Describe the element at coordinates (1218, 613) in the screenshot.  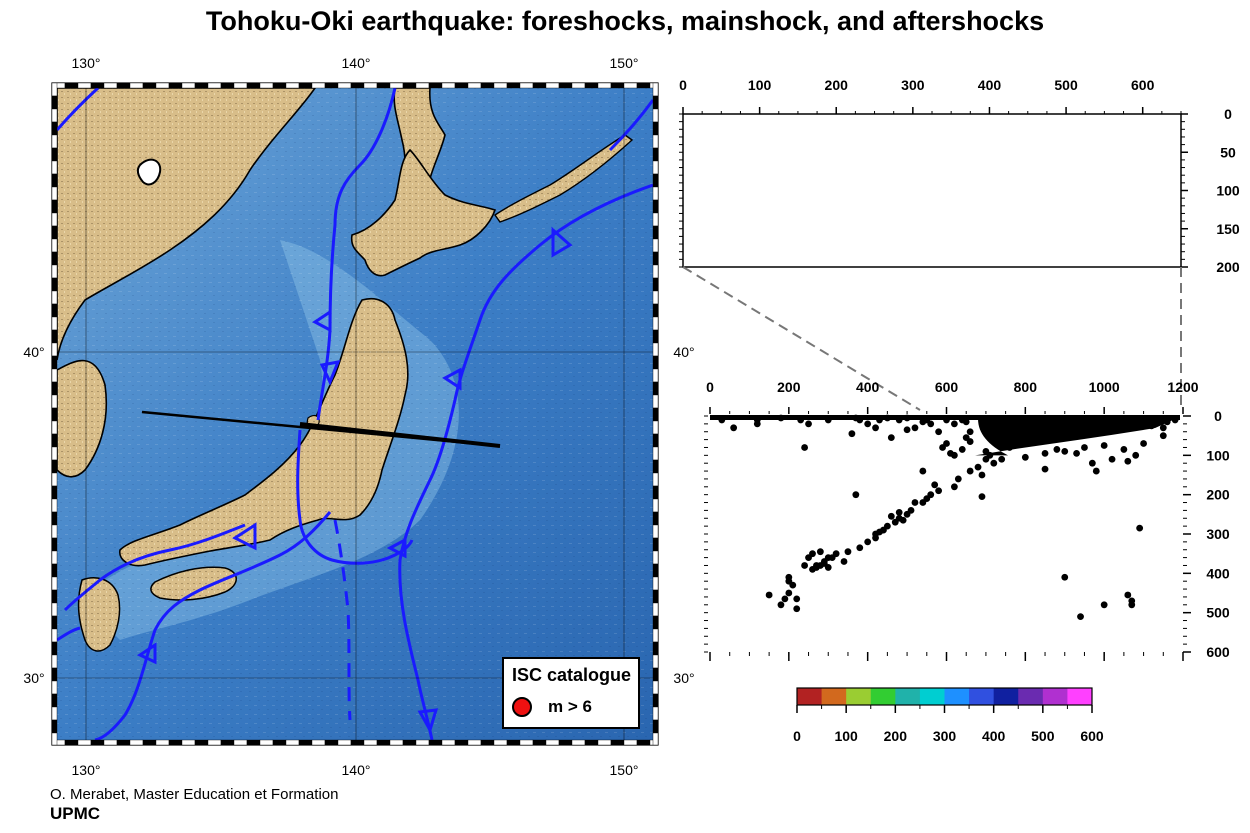
I see `y-tick-label: 500` at that location.